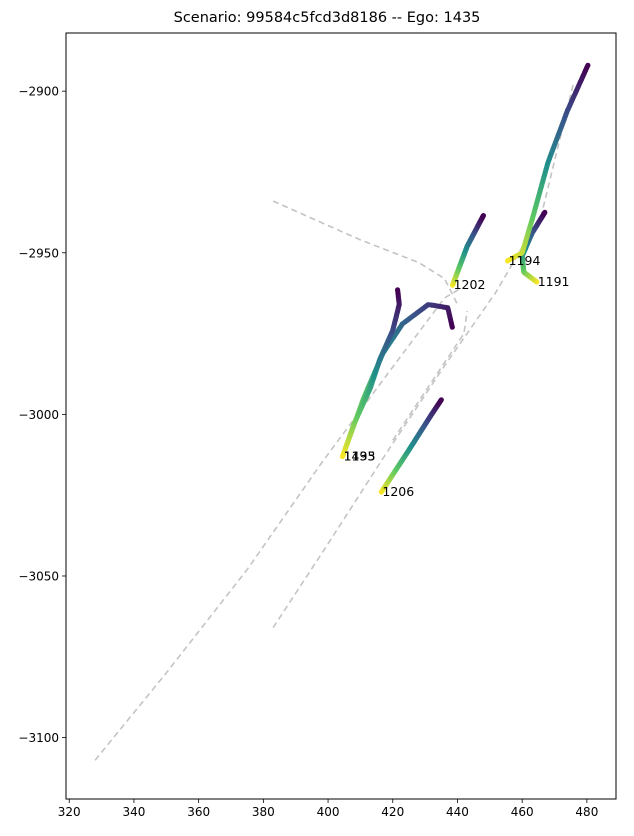 This screenshot has height=836, width=634. Describe the element at coordinates (441, 400) in the screenshot. I see `track-1206-point` at that location.